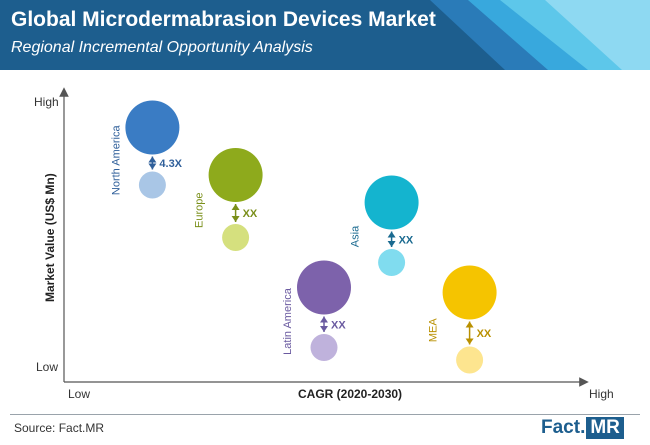  I want to click on bubble-north-america-current, so click(152, 127).